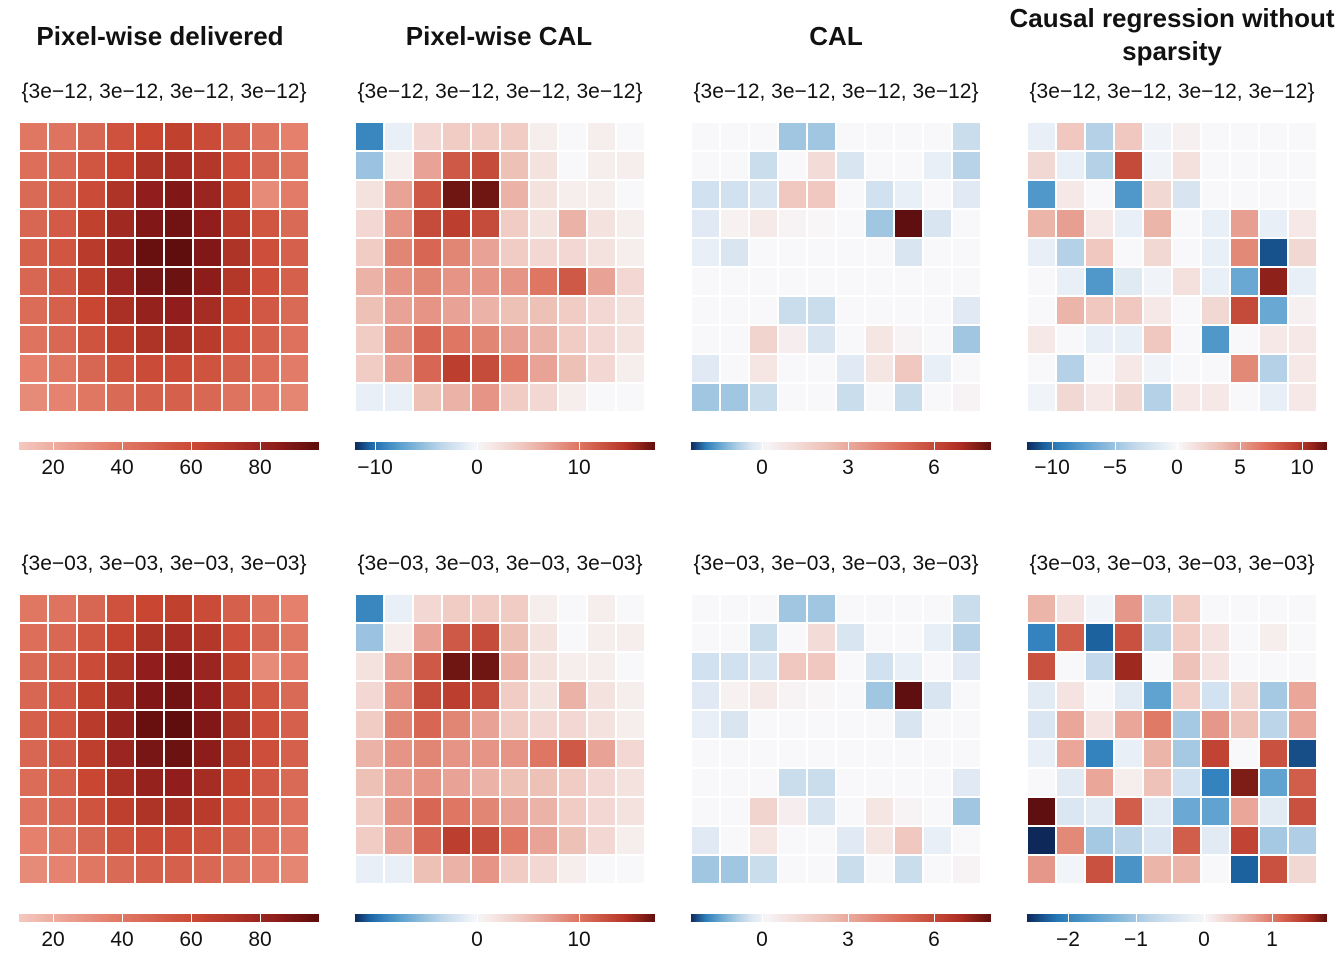  I want to click on params-label: {3e−03, 3e−03, 3e−03, 3e−03}, so click(164, 563).